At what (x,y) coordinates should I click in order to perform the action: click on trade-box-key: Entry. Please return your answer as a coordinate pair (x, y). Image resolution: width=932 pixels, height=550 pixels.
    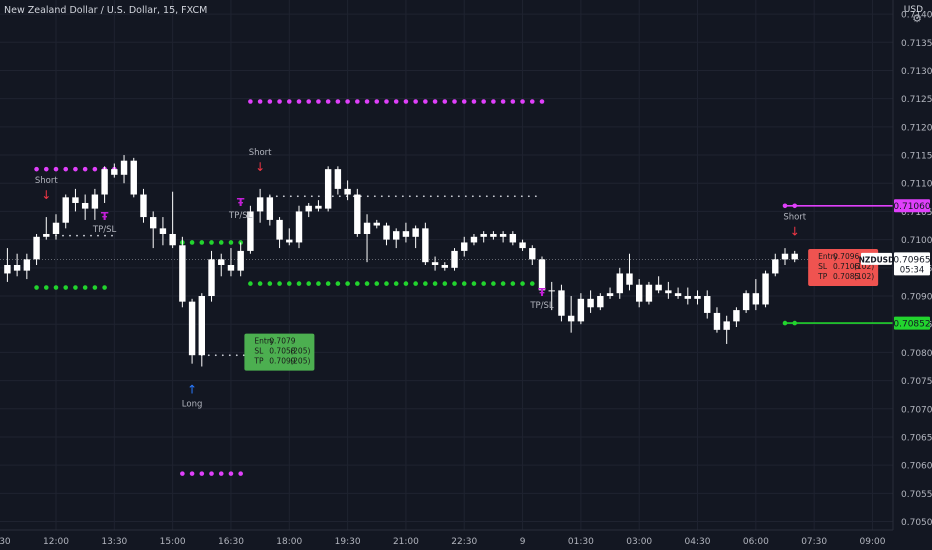
    Looking at the image, I should click on (264, 341).